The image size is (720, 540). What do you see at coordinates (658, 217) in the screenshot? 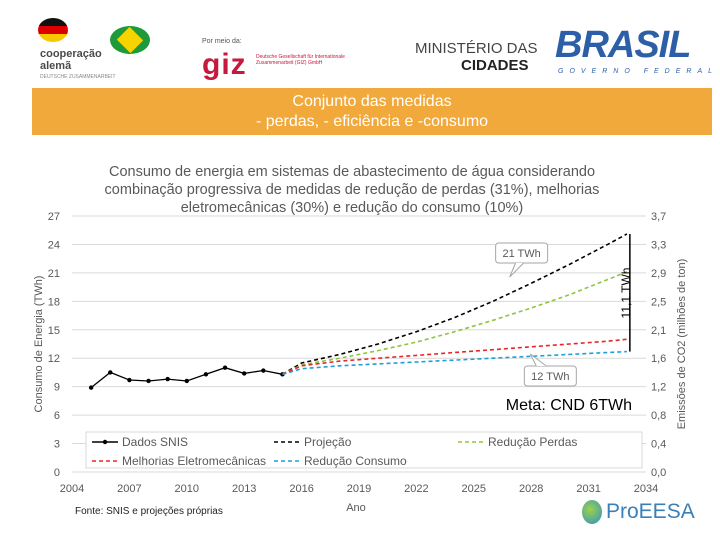
I see `y2-tick-label: 3,7` at bounding box center [658, 217].